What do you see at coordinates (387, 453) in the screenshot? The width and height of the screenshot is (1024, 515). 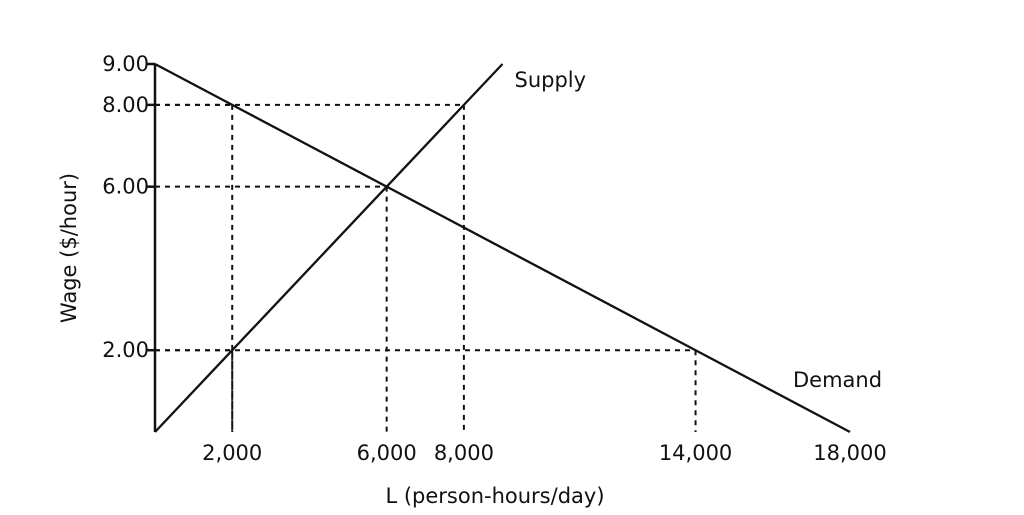 I see `x-tick-label-6,000: 6,000` at bounding box center [387, 453].